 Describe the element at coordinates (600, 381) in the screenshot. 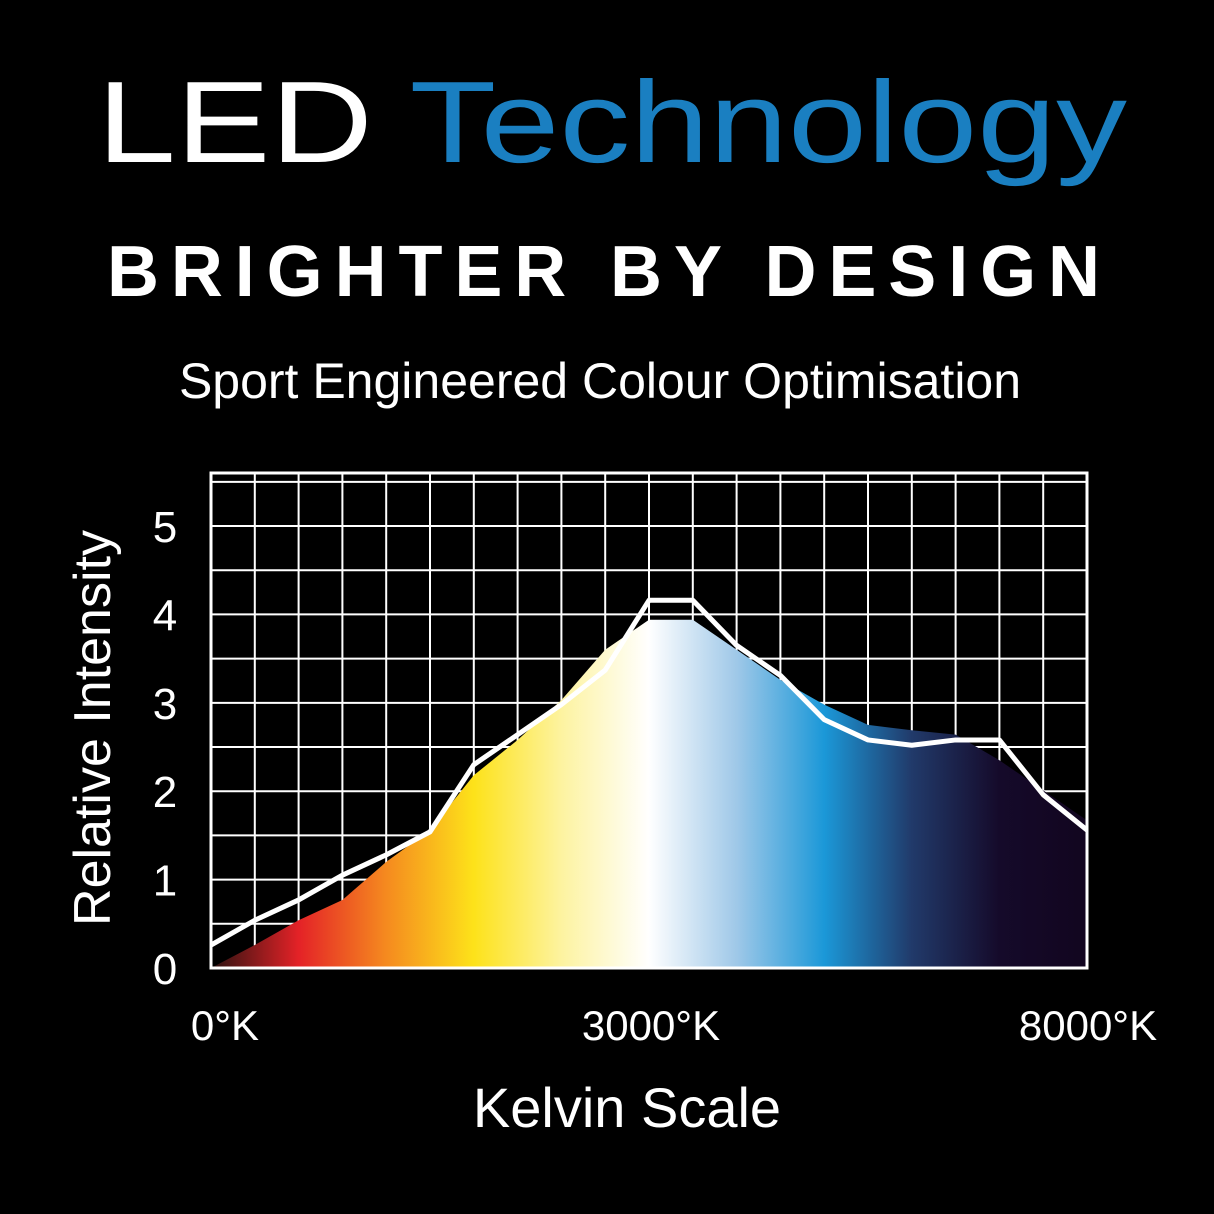

I see `subtitle: Sport Engineered Colour Optimisation` at that location.